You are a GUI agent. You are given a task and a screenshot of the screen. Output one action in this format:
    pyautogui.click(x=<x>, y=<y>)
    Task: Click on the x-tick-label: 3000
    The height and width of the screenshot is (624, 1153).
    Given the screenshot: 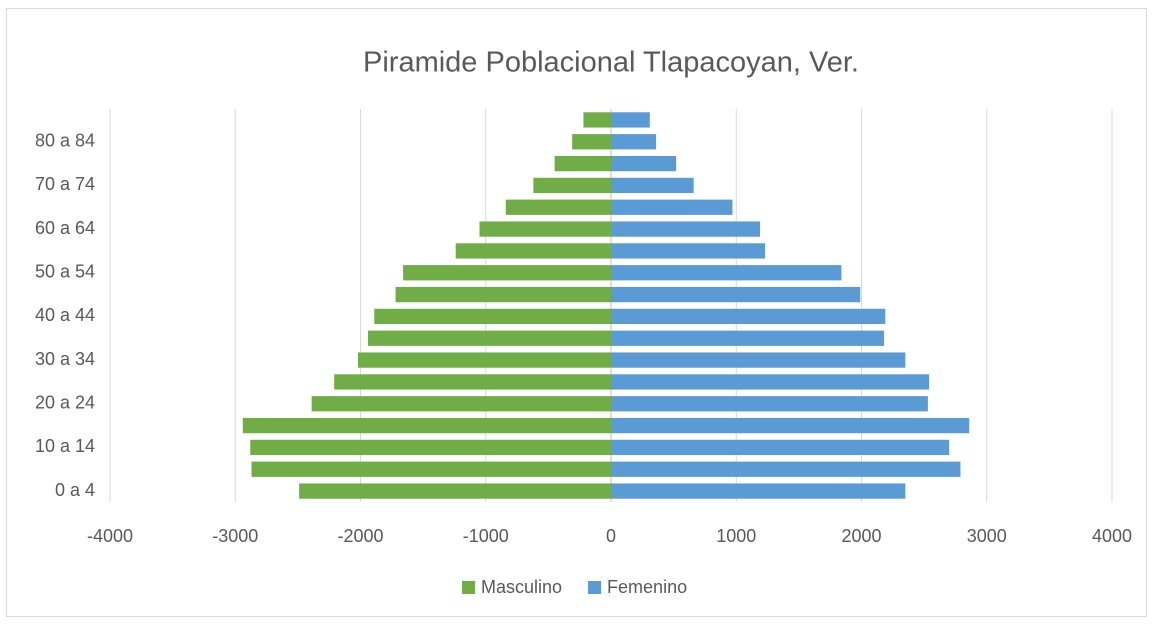 What is the action you would take?
    pyautogui.click(x=987, y=536)
    